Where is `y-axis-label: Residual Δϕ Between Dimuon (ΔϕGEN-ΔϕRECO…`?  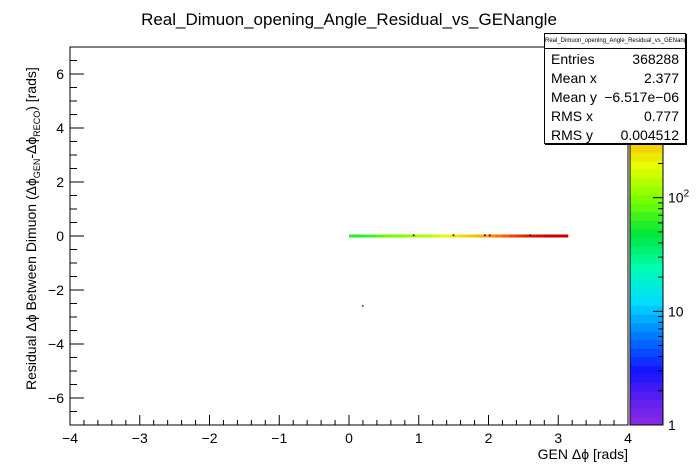
y-axis-label: Residual Δϕ Between Dimuon (ΔϕGEN-ΔϕRECO… is located at coordinates (32, 228).